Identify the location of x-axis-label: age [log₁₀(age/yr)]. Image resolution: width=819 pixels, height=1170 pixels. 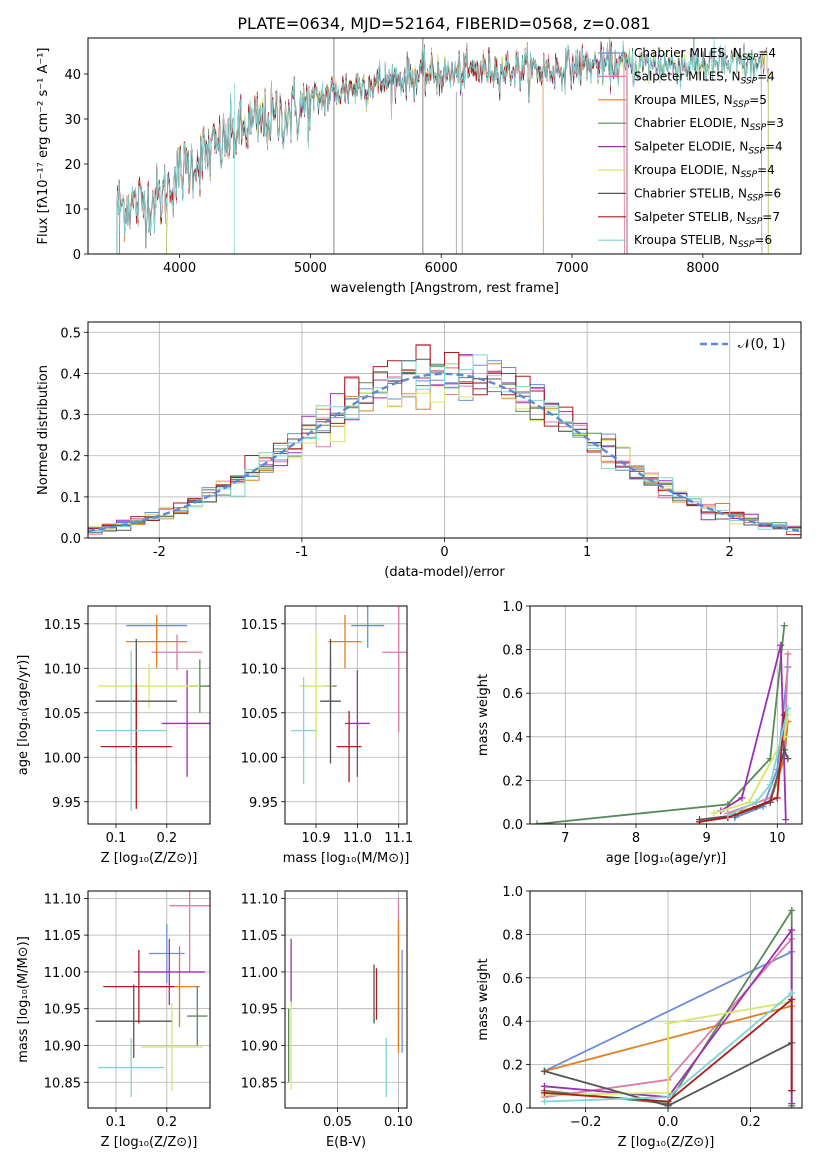
(666, 858).